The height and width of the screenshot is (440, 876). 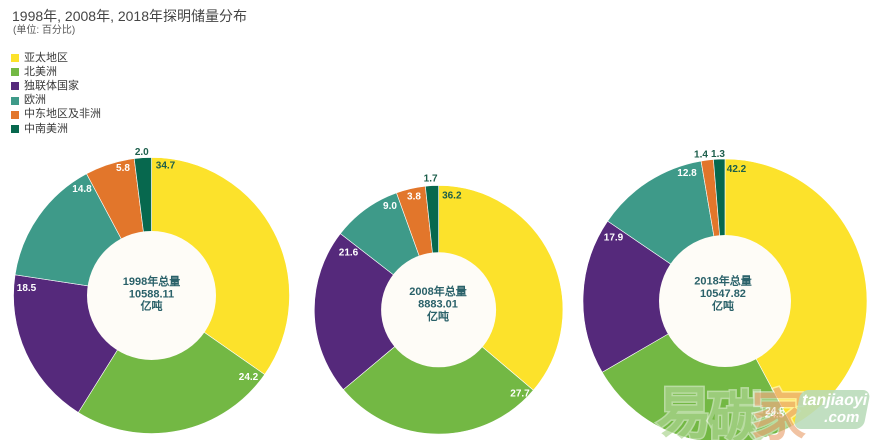 What do you see at coordinates (614, 238) in the screenshot?
I see `svg-text: 17.9` at bounding box center [614, 238].